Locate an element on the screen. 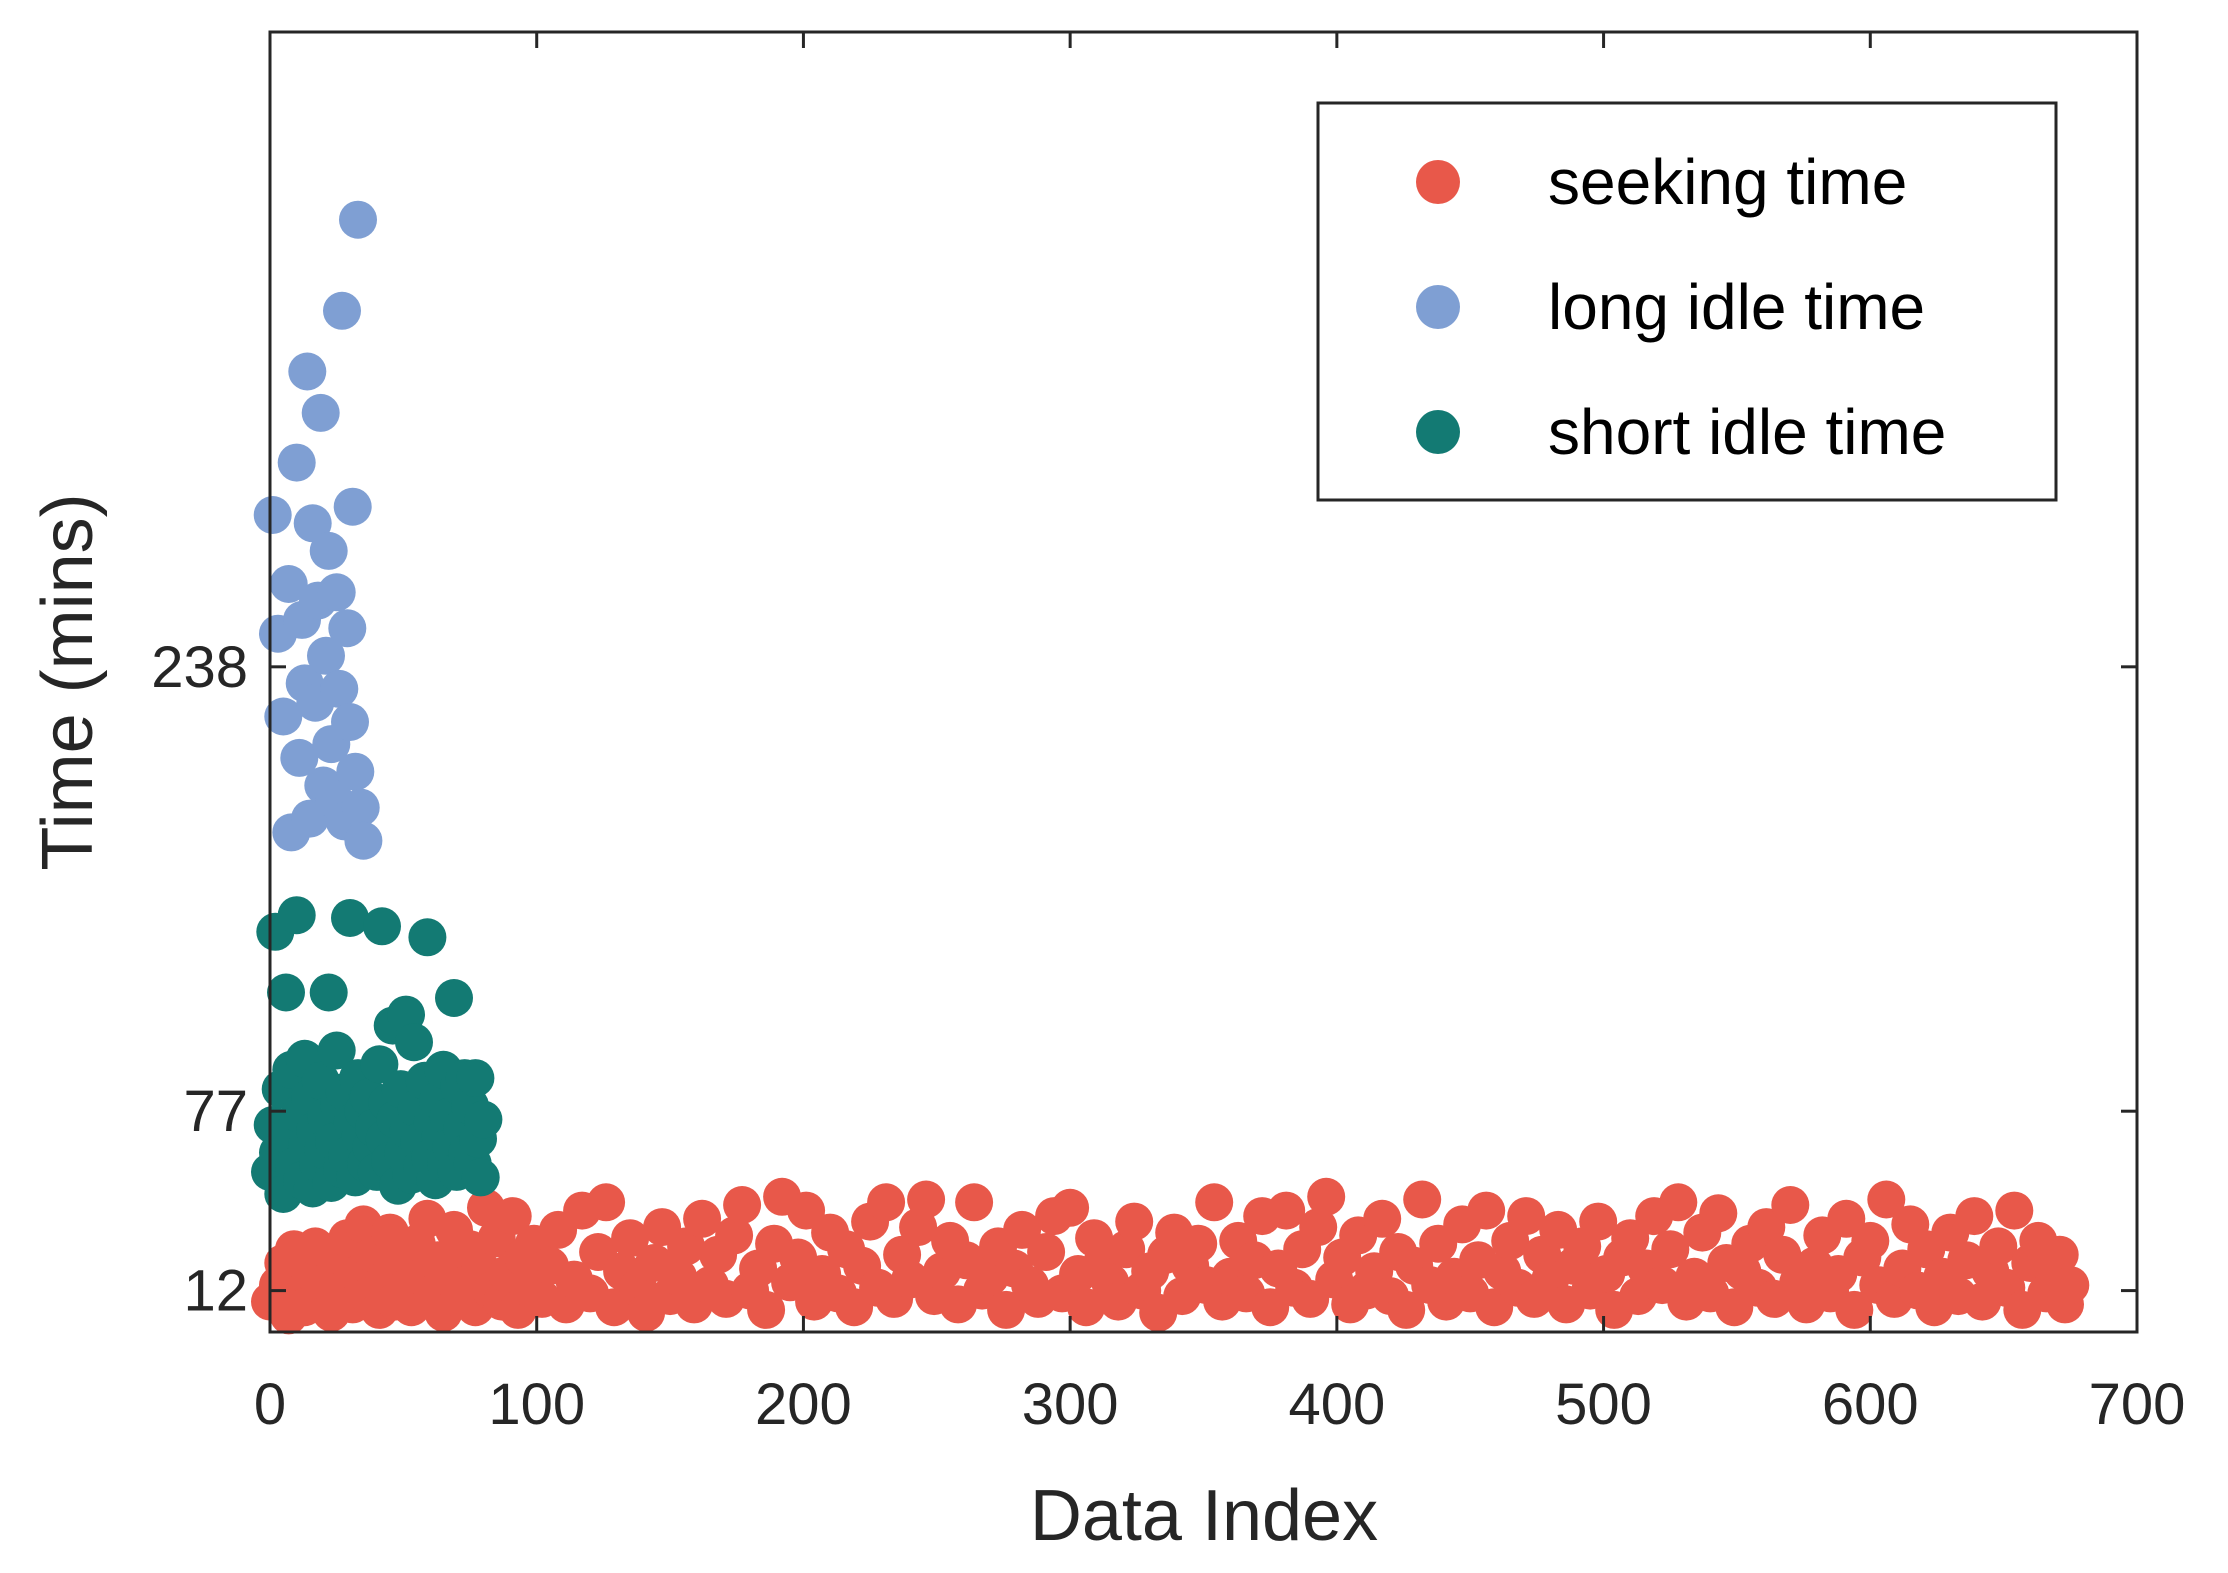  x-tick-label-0: 0 is located at coordinates (270, 1404).